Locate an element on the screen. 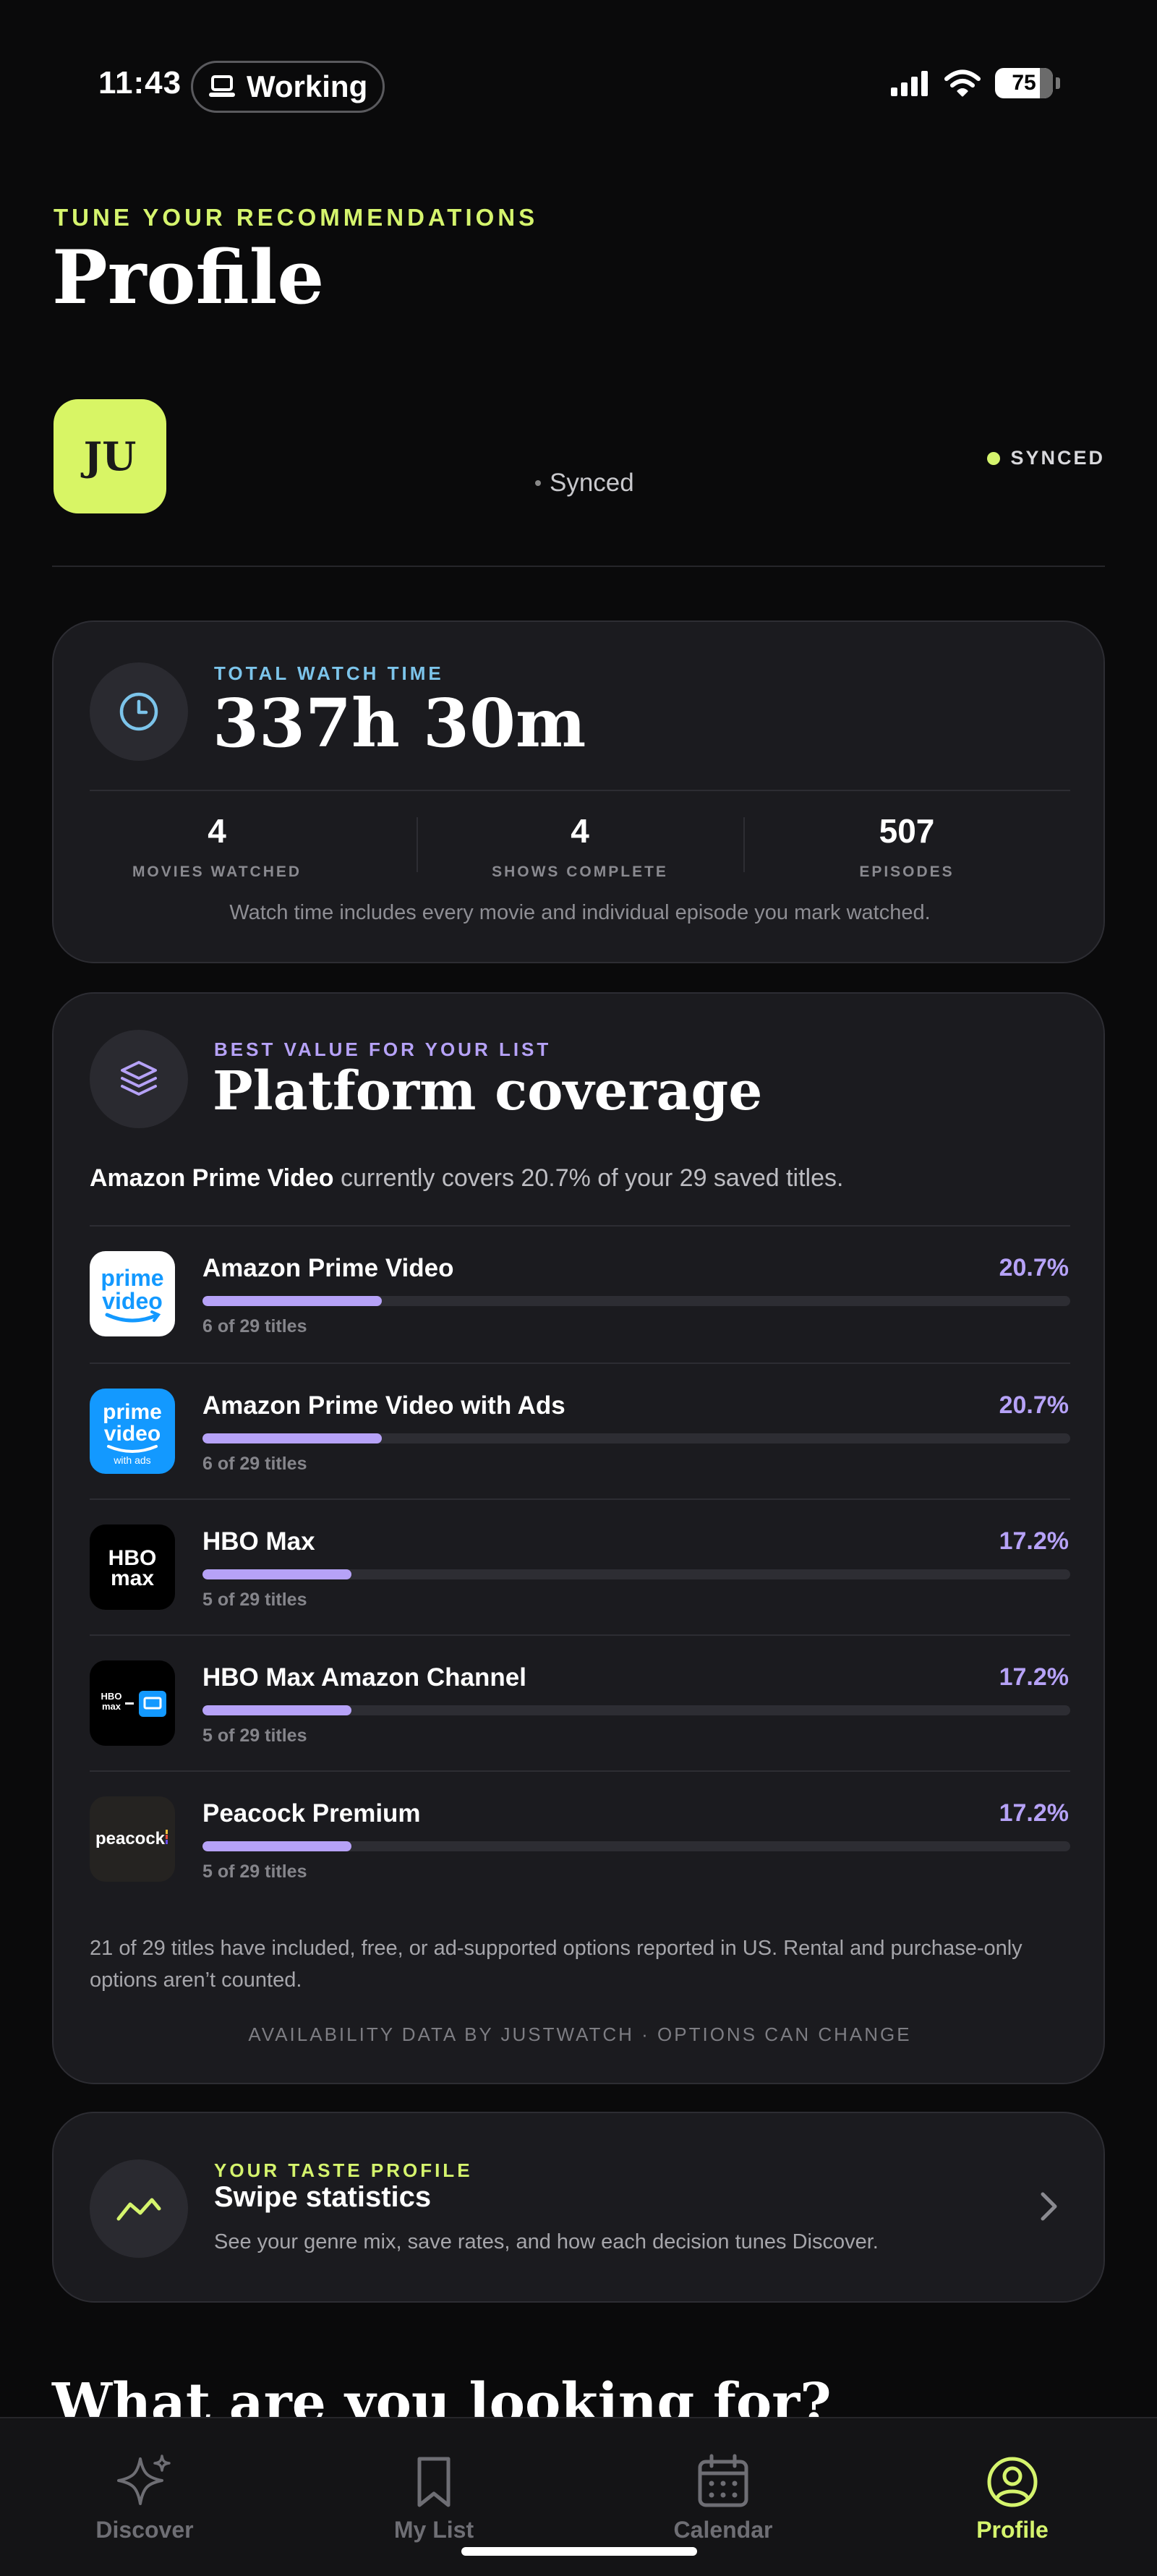  battery-indicator: 75 is located at coordinates (1024, 83).